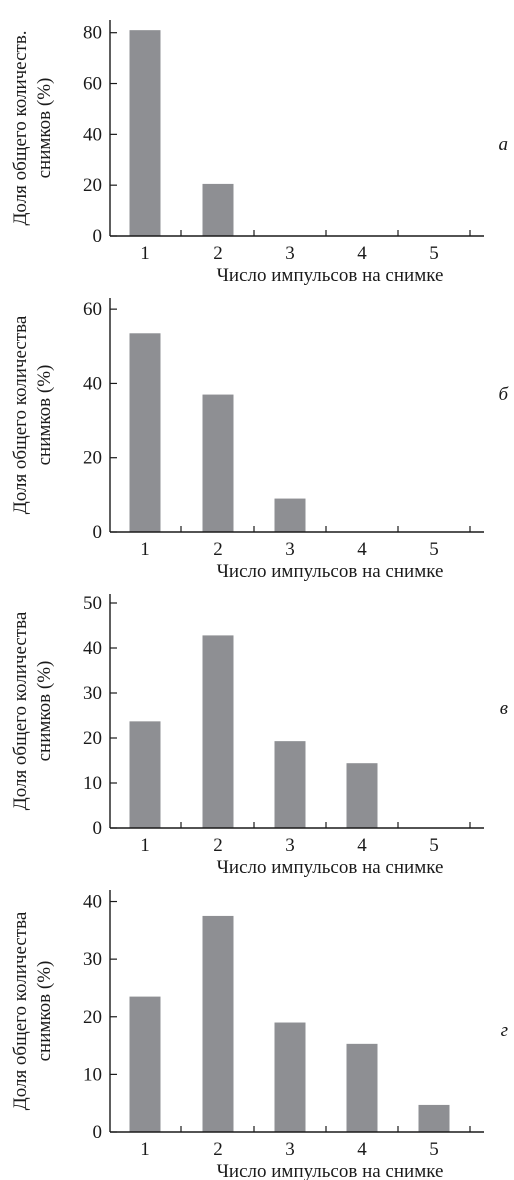 The height and width of the screenshot is (1180, 514). Describe the element at coordinates (92, 603) in the screenshot. I see `y-tick-label: 50` at that location.